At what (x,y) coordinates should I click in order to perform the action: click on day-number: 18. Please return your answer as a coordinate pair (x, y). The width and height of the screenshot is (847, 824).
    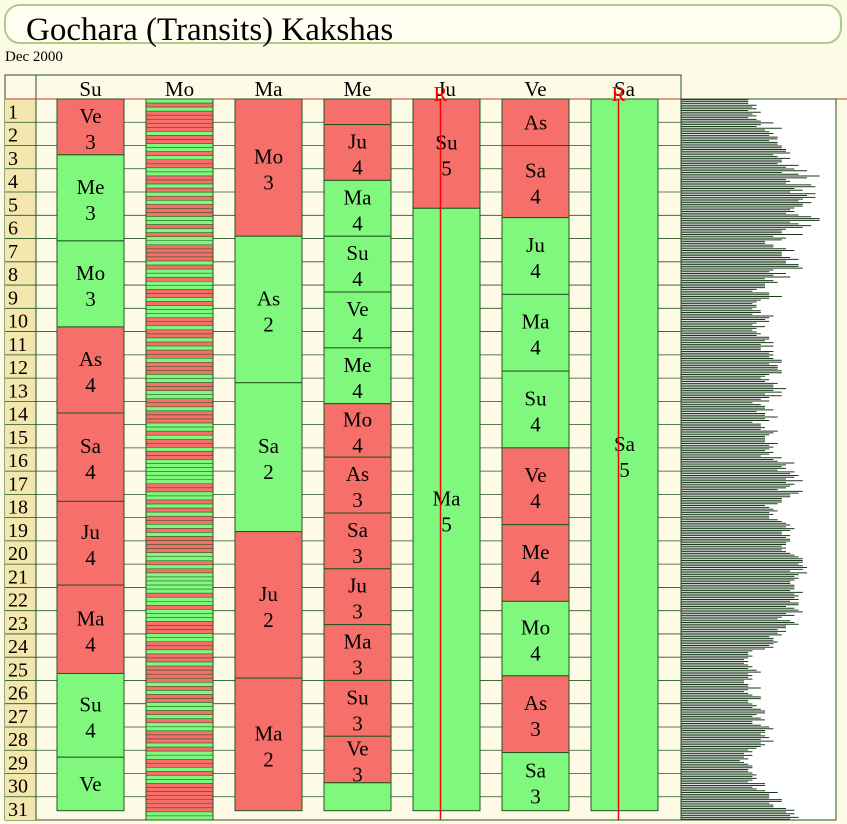
    Looking at the image, I should click on (18, 508).